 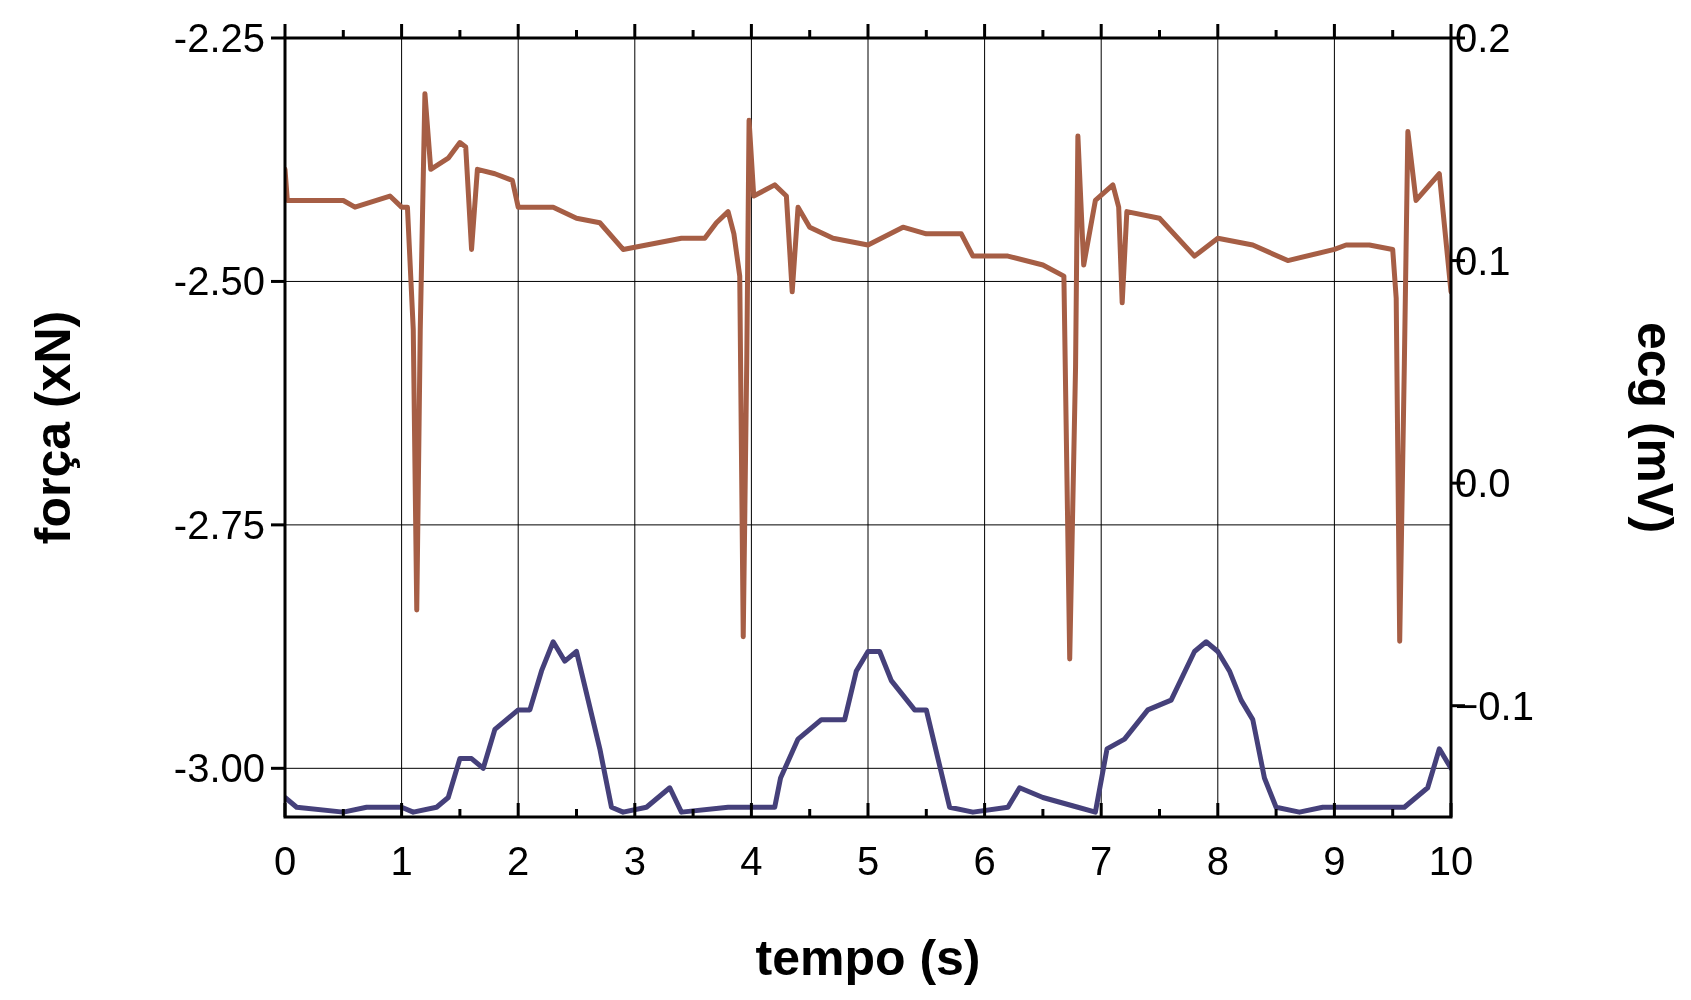 I want to click on x-tick-label: 5, so click(x=868, y=861).